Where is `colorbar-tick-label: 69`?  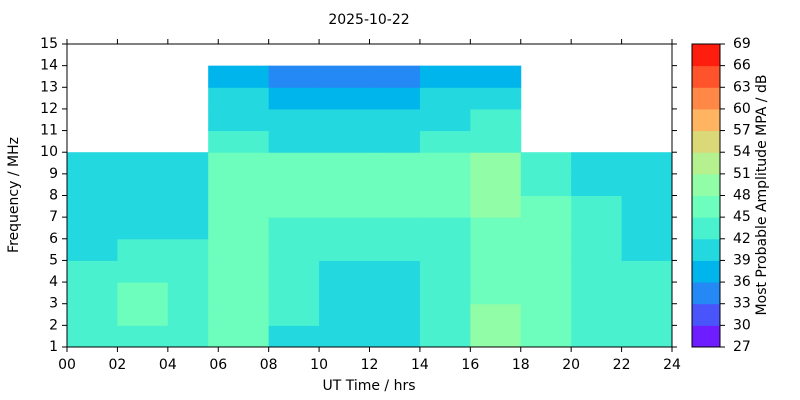 colorbar-tick-label: 69 is located at coordinates (742, 44).